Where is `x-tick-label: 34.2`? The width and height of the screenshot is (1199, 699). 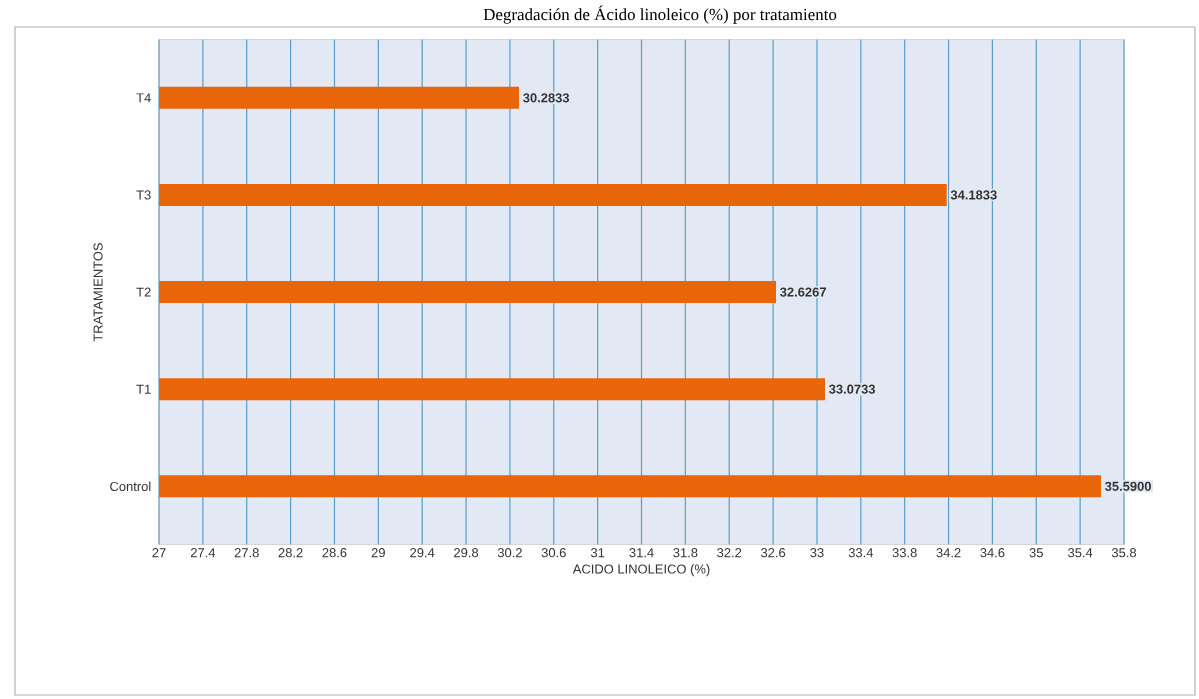 x-tick-label: 34.2 is located at coordinates (948, 553).